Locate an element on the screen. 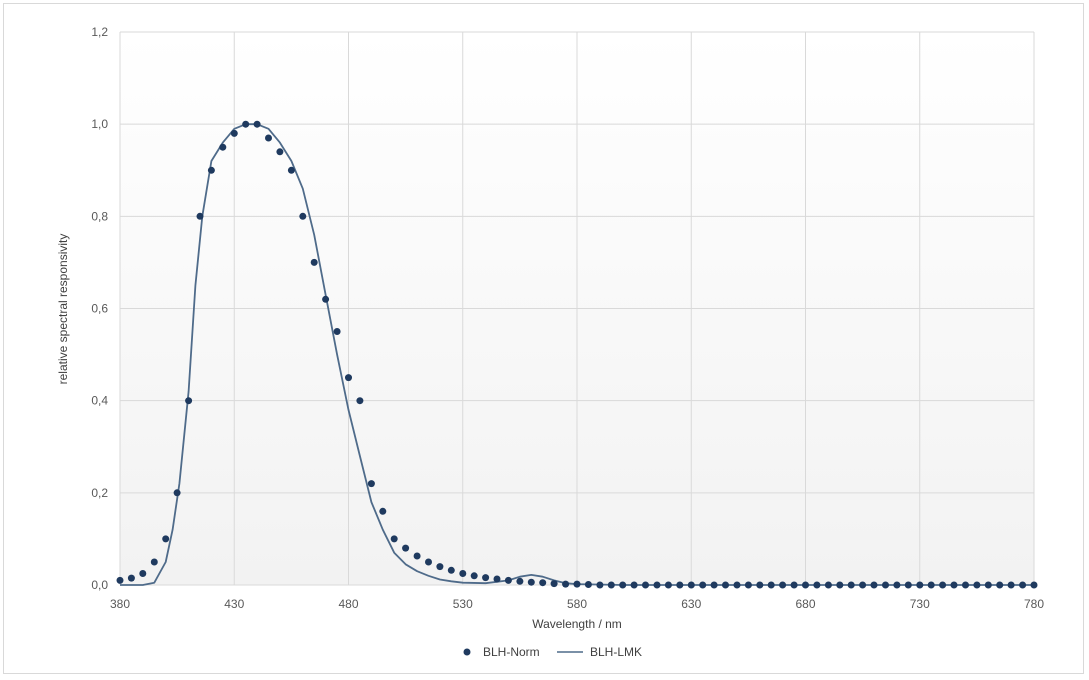 The image size is (1089, 680). x-tick-label: 680 is located at coordinates (805, 604).